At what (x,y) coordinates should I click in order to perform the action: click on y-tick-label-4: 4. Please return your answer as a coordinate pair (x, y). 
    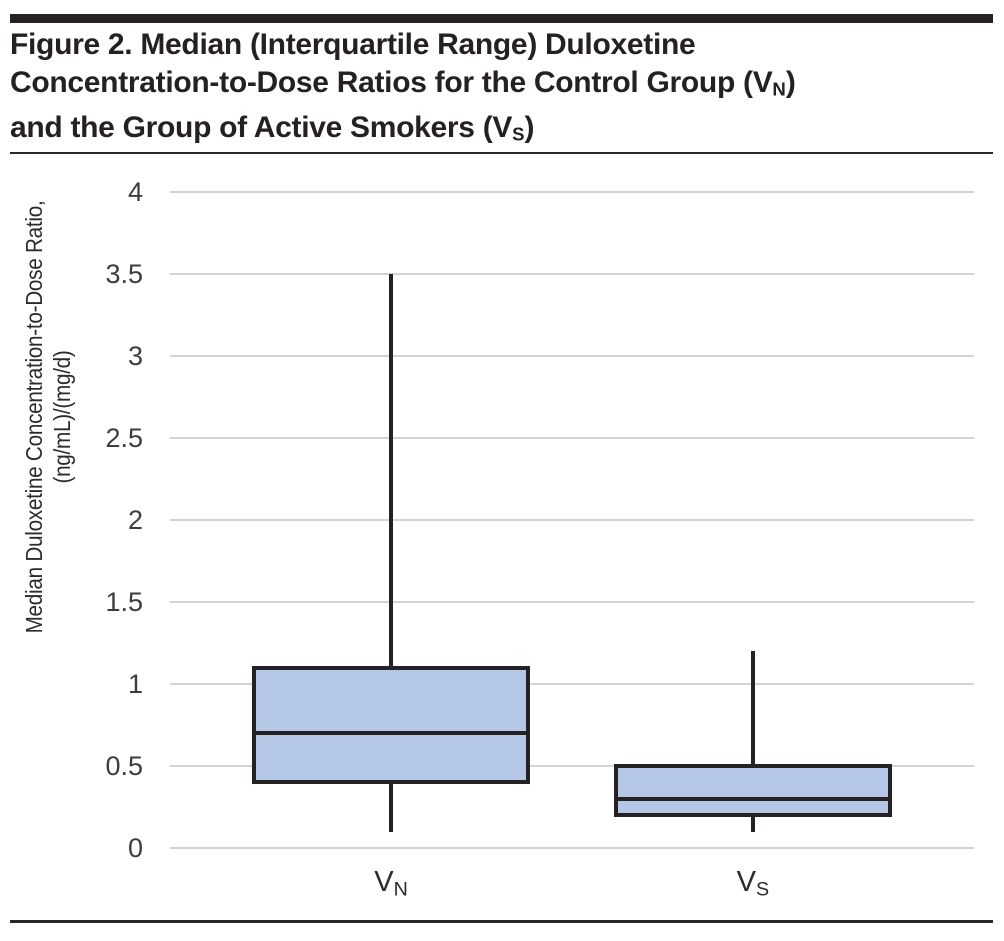
    Looking at the image, I should click on (135, 192).